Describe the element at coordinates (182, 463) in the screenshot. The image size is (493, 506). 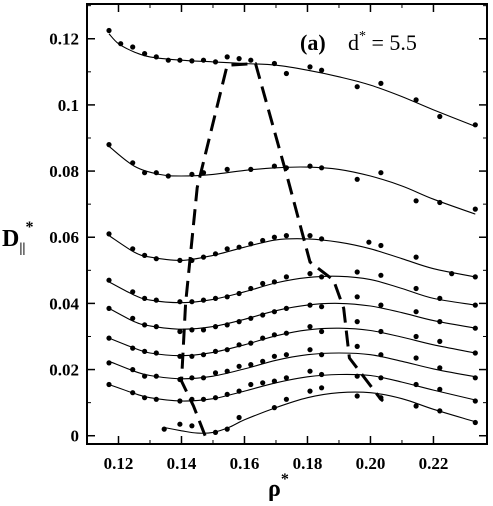
I see `x-tick-label: 0.14` at that location.